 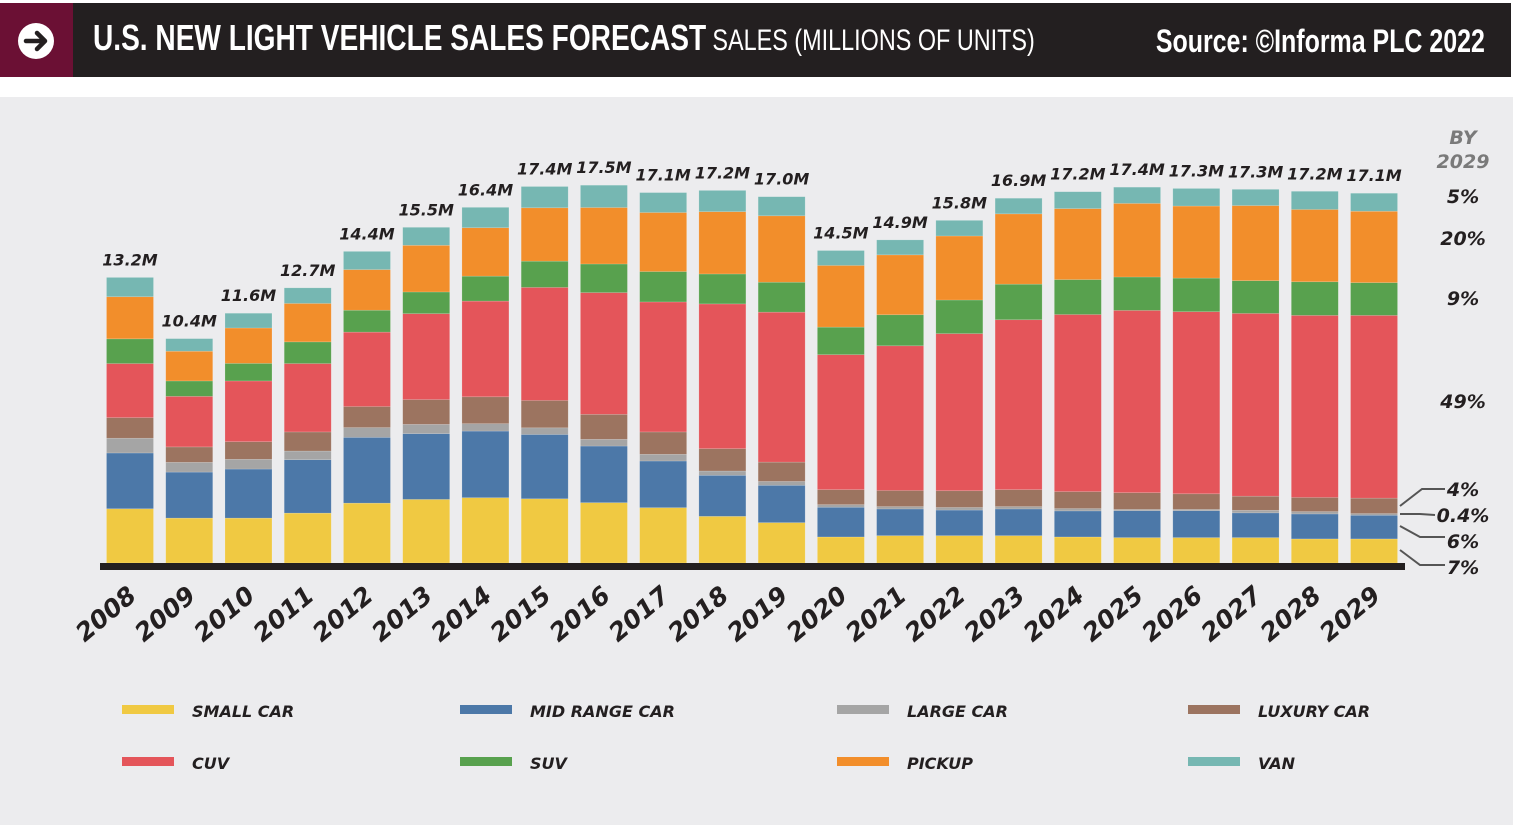 What do you see at coordinates (1077, 174) in the screenshot?
I see `total-label: 17.2M` at bounding box center [1077, 174].